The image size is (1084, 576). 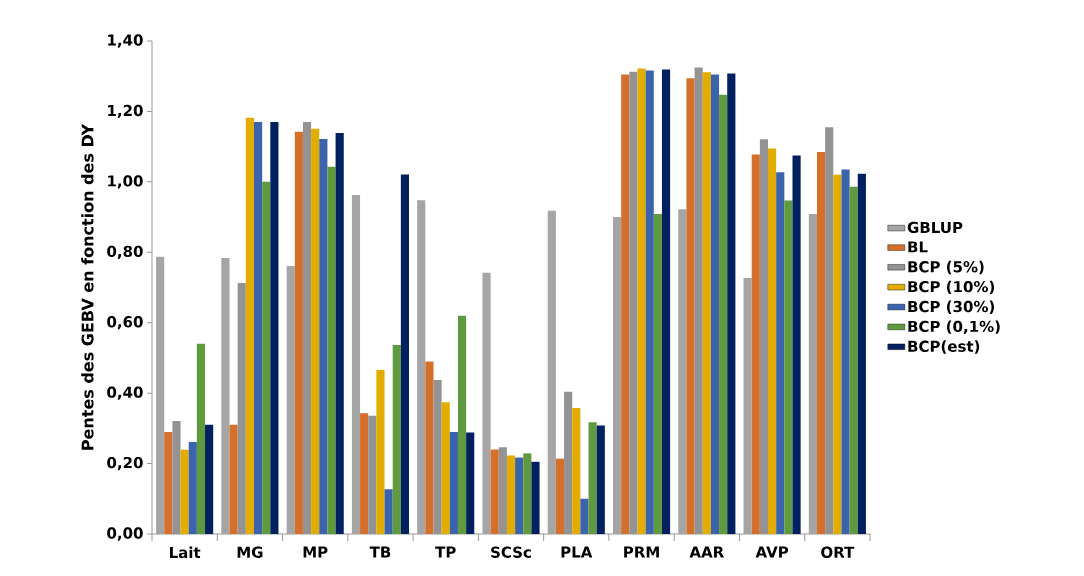 I want to click on x-tick-label: AVP, so click(x=772, y=552).